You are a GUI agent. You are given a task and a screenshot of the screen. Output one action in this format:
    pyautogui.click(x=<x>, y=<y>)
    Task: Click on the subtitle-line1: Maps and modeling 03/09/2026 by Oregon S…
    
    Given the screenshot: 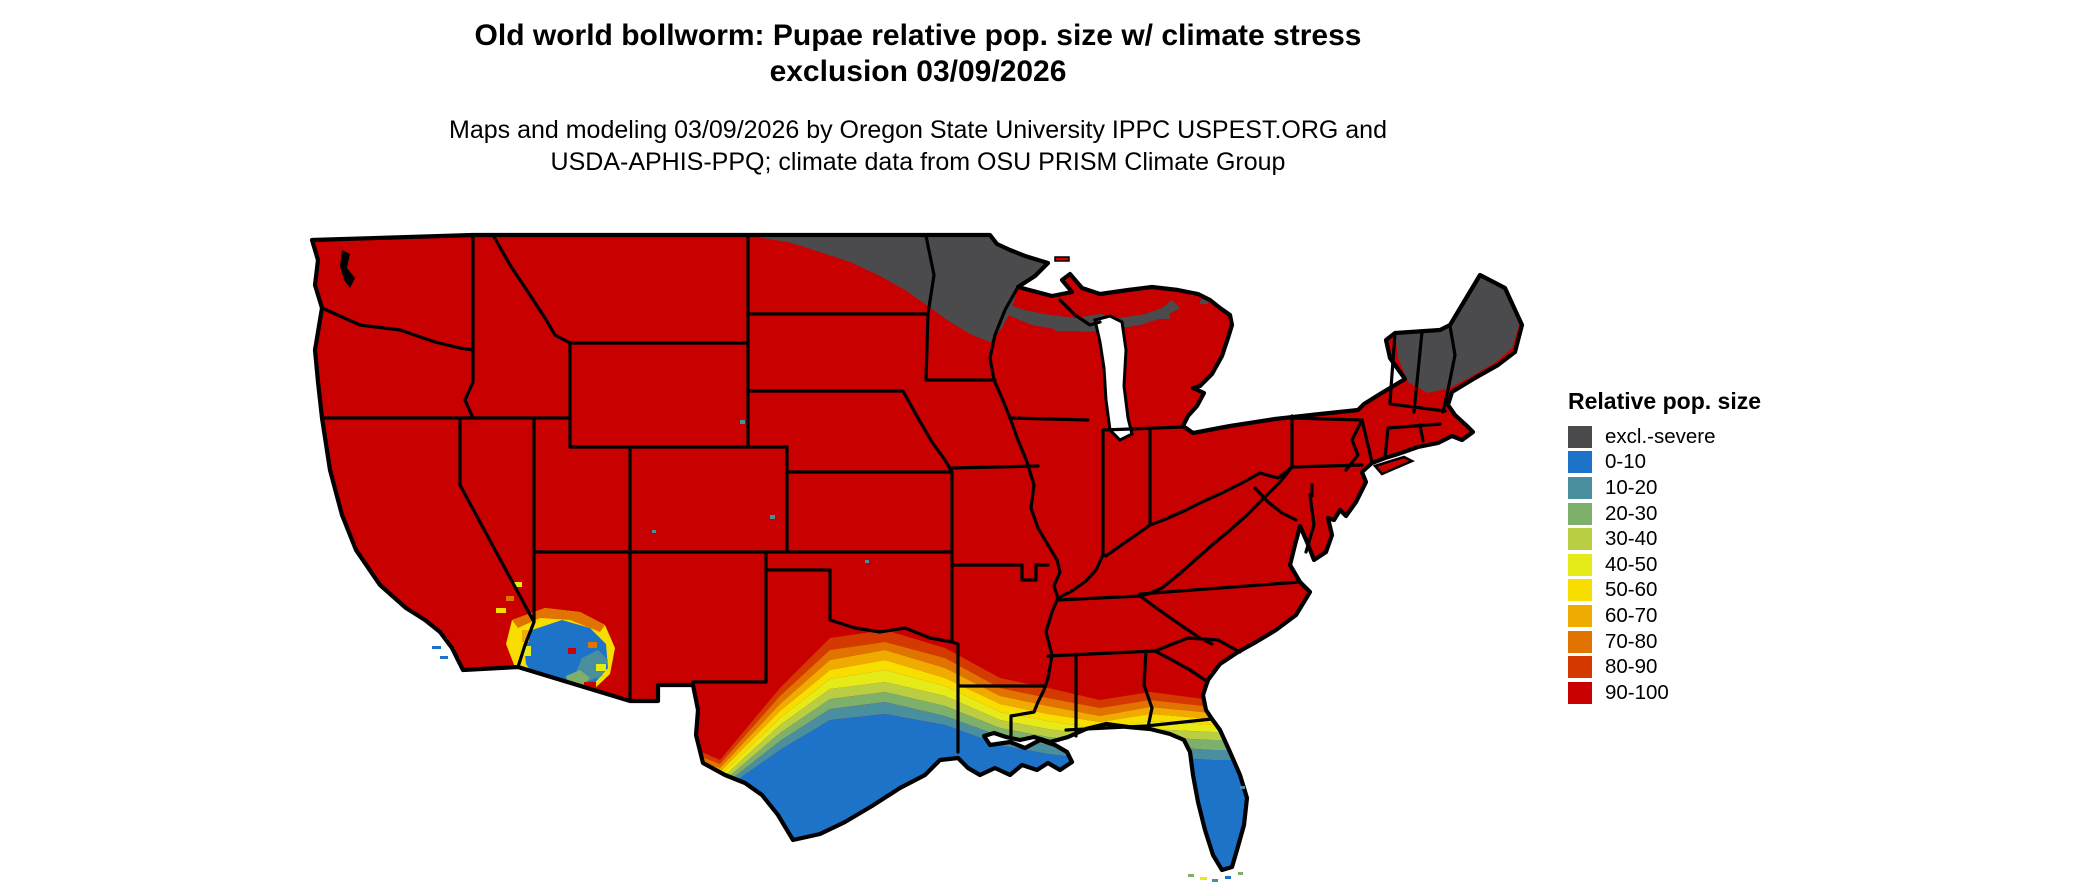 What is the action you would take?
    pyautogui.click(x=918, y=130)
    